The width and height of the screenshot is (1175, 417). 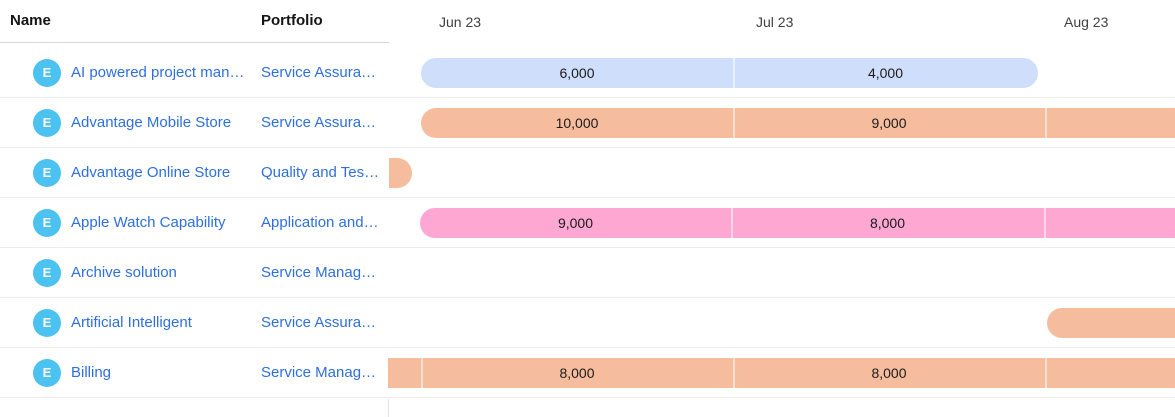 I want to click on allocation-segment: 10,000, so click(x=577, y=123).